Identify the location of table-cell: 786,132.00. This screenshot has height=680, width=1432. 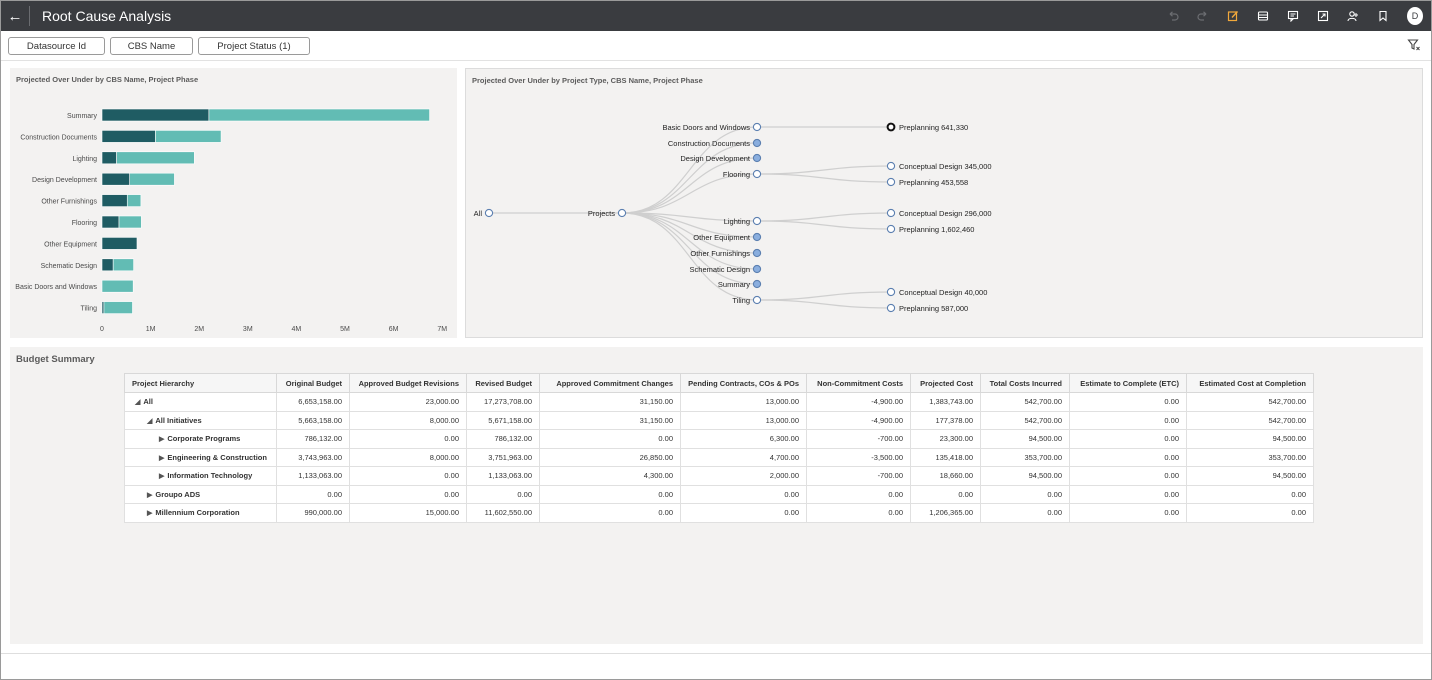
(313, 439).